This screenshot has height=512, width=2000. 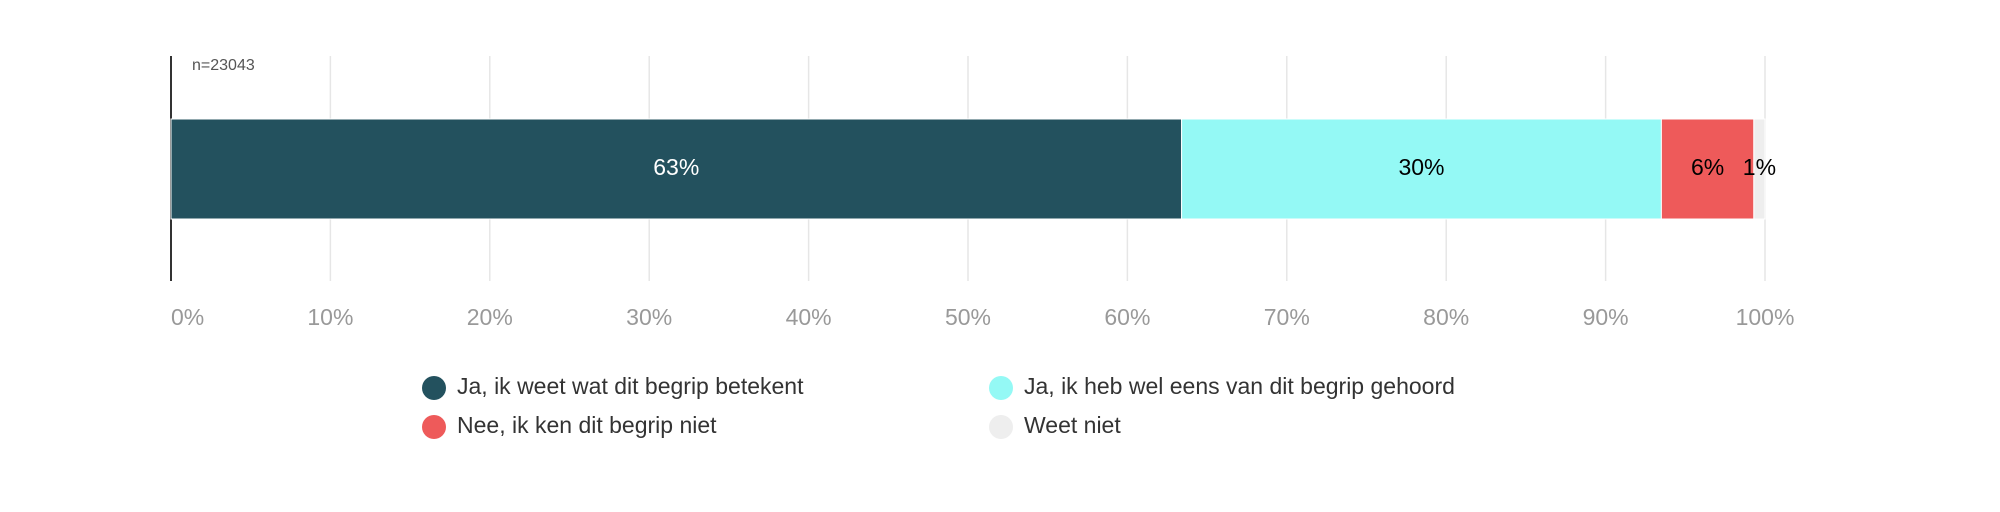 What do you see at coordinates (630, 386) in the screenshot?
I see `legend-label: Ja, ik weet wat dit begrip betekent` at bounding box center [630, 386].